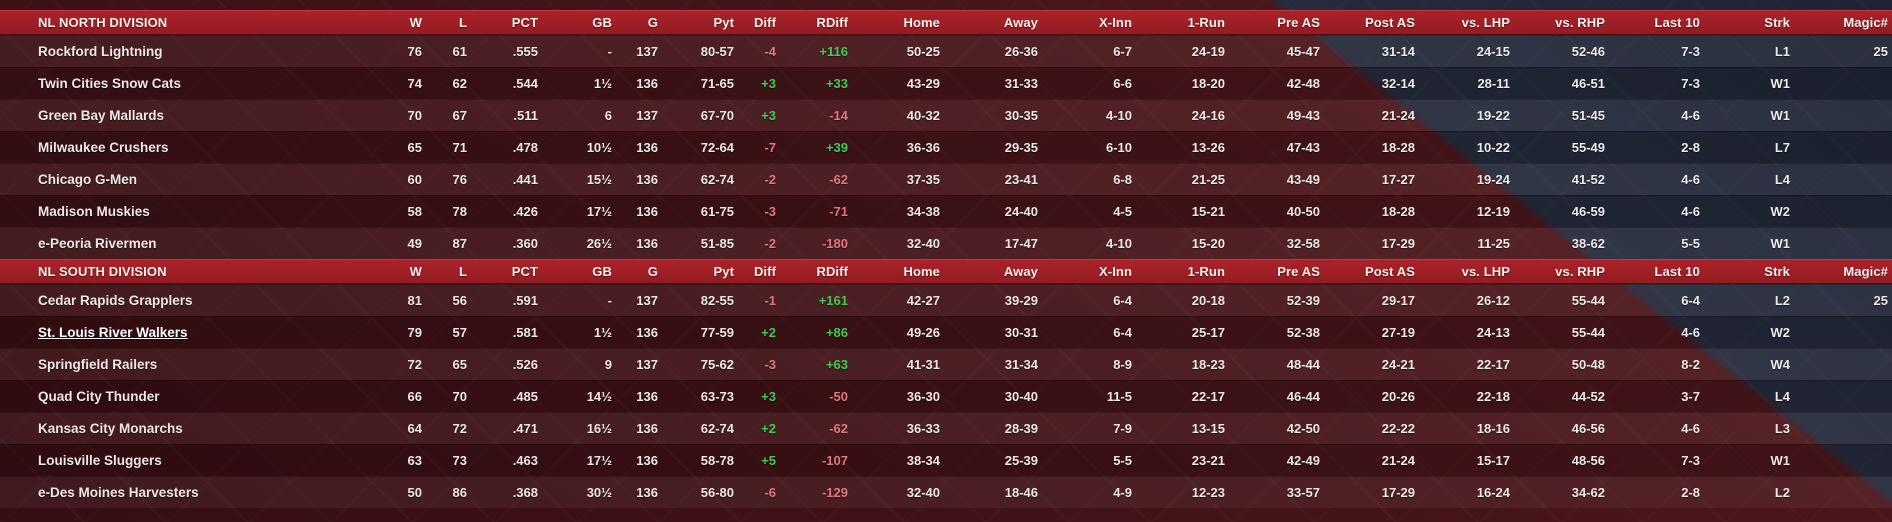 This screenshot has height=522, width=1892. What do you see at coordinates (717, 364) in the screenshot?
I see `stat-pyt: 75-62` at bounding box center [717, 364].